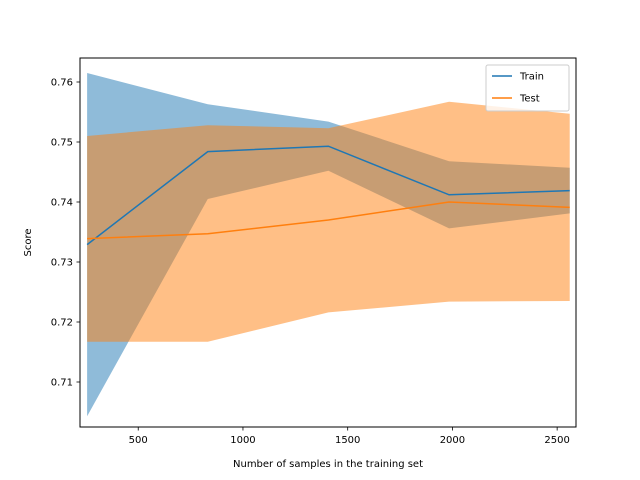 Image resolution: width=640 pixels, height=480 pixels. What do you see at coordinates (138, 440) in the screenshot?
I see `x-tick-label: 500` at bounding box center [138, 440].